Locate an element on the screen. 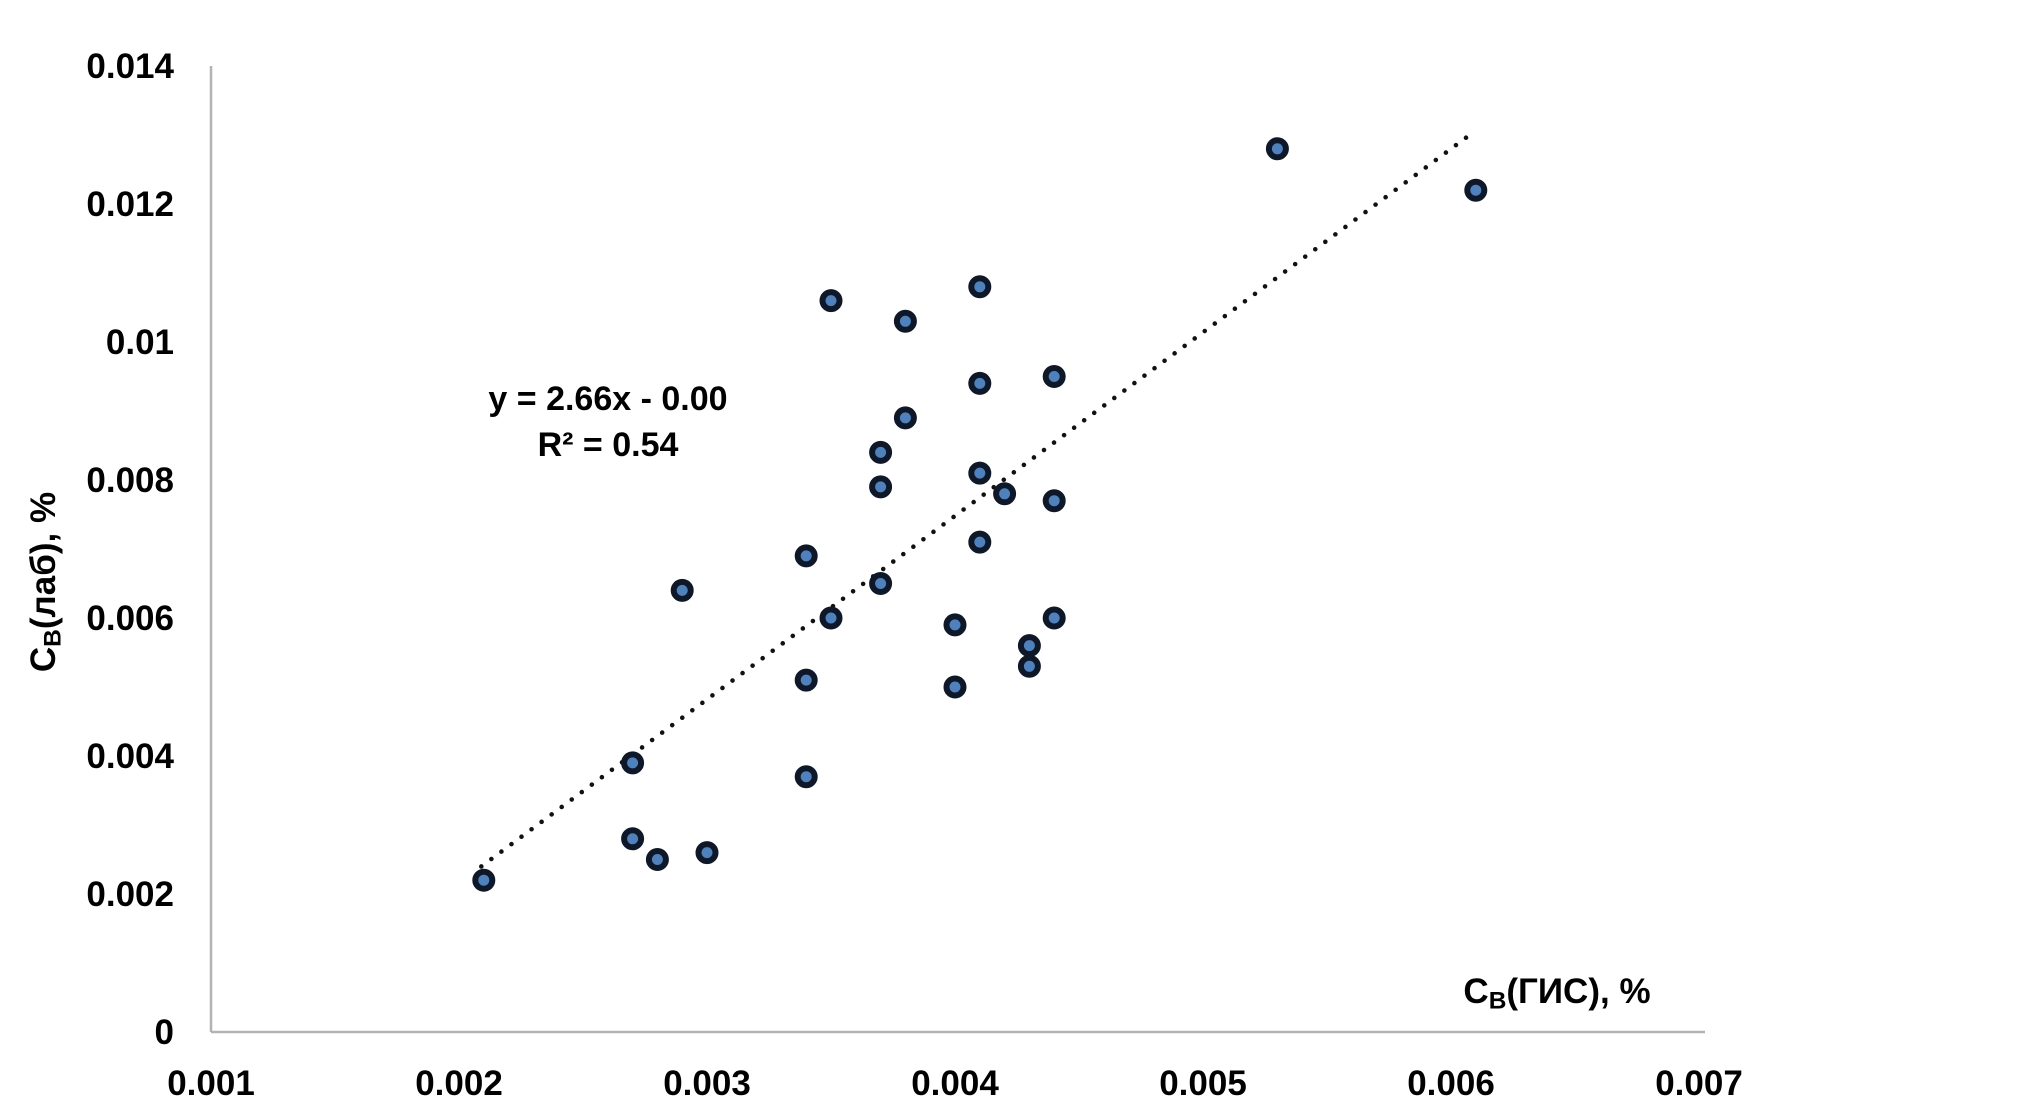 The image size is (2017, 1110). x-tick-label: 0.006 is located at coordinates (1451, 1083).